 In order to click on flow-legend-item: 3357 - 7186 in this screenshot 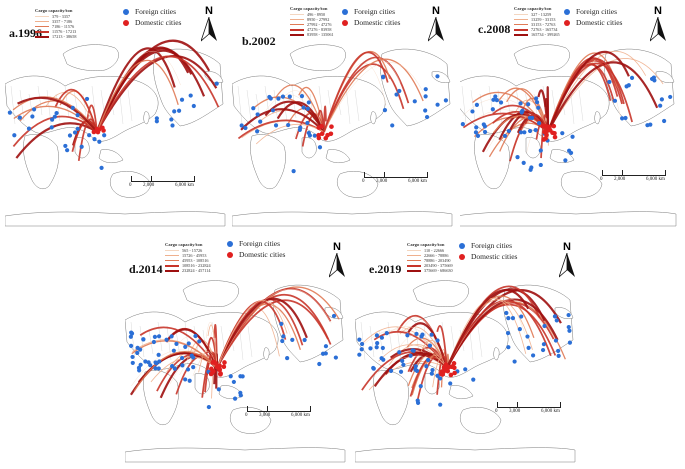, I will do `click(55, 21)`.